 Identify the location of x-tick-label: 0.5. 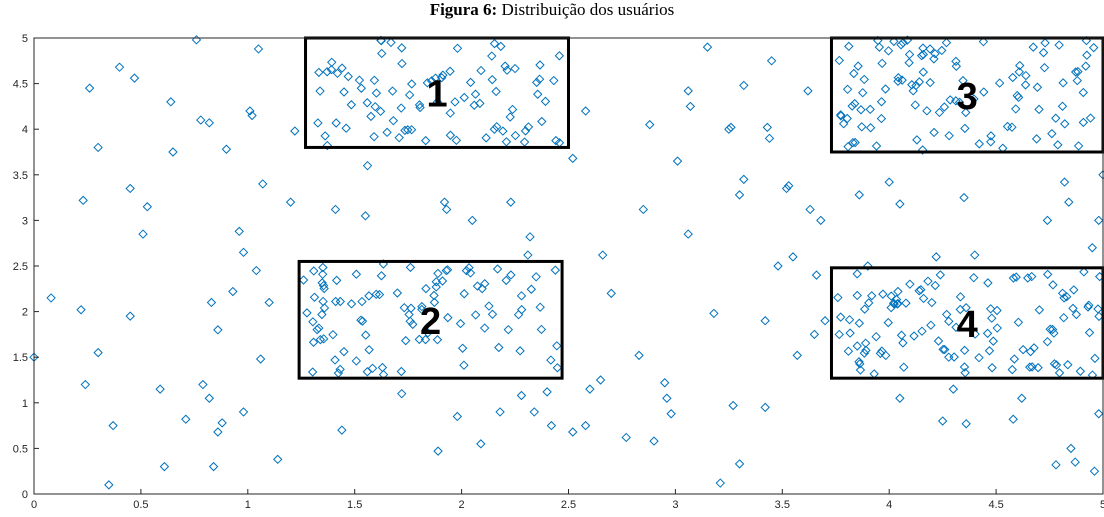
(140, 505).